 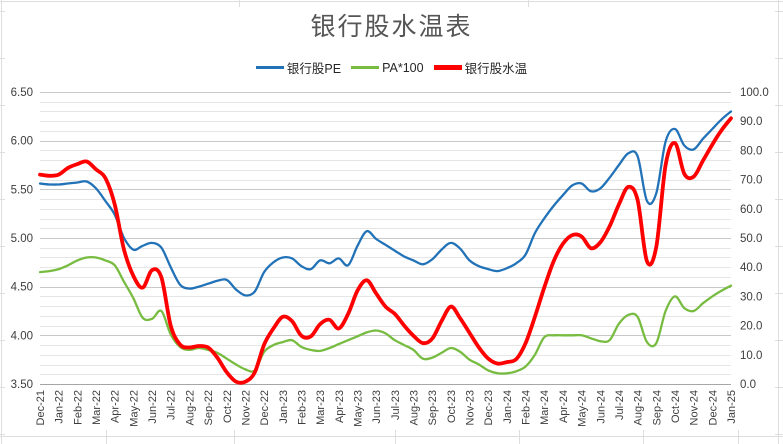 I want to click on chart-legend: 银行股PE PA*100 银行股水温, so click(x=391, y=67).